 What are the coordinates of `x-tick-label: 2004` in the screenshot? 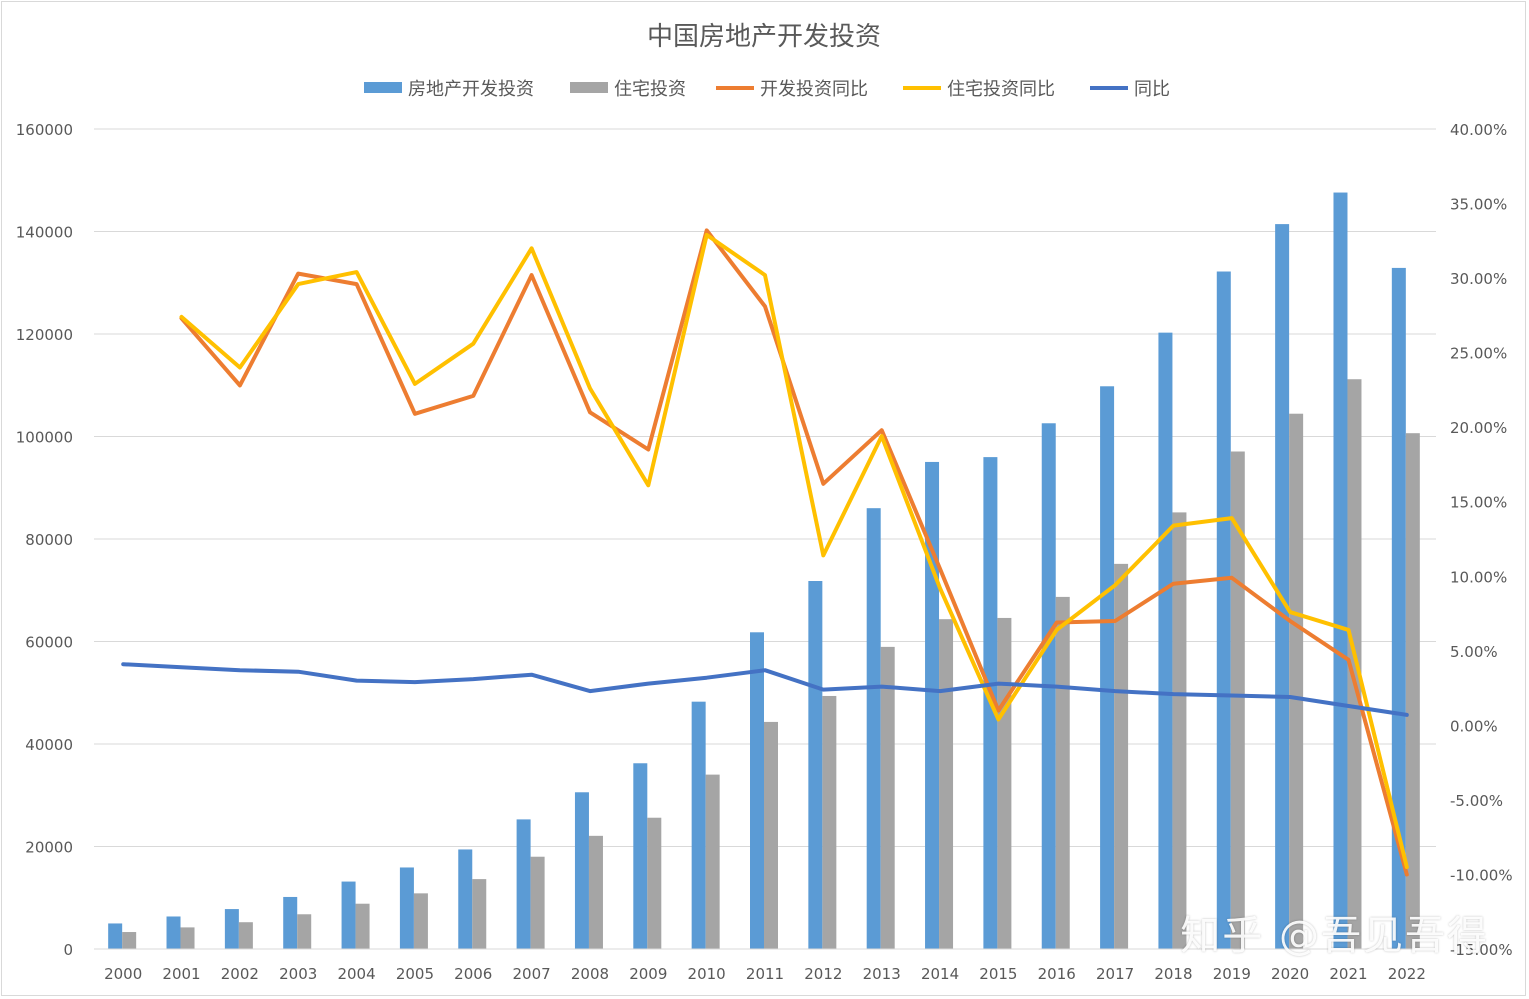 It's located at (356, 974).